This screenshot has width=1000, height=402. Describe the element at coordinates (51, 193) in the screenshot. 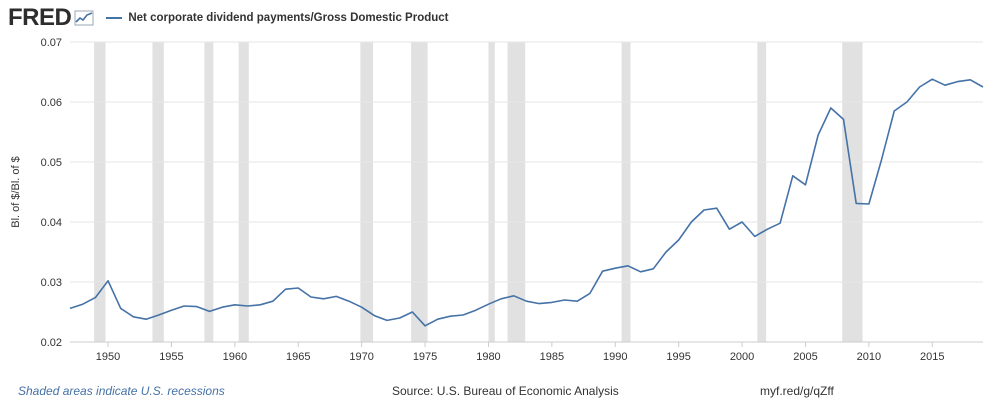

I see `y-tick-labels: 0.02 0.03 0.04 0.05 0.06 0.07` at that location.